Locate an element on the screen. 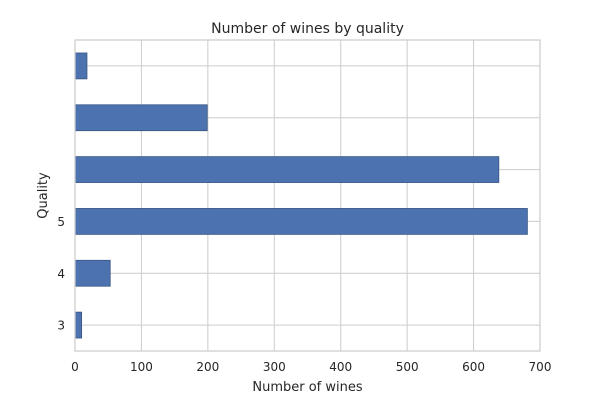 The image size is (600, 400). x-tick-label: 700 is located at coordinates (540, 367).